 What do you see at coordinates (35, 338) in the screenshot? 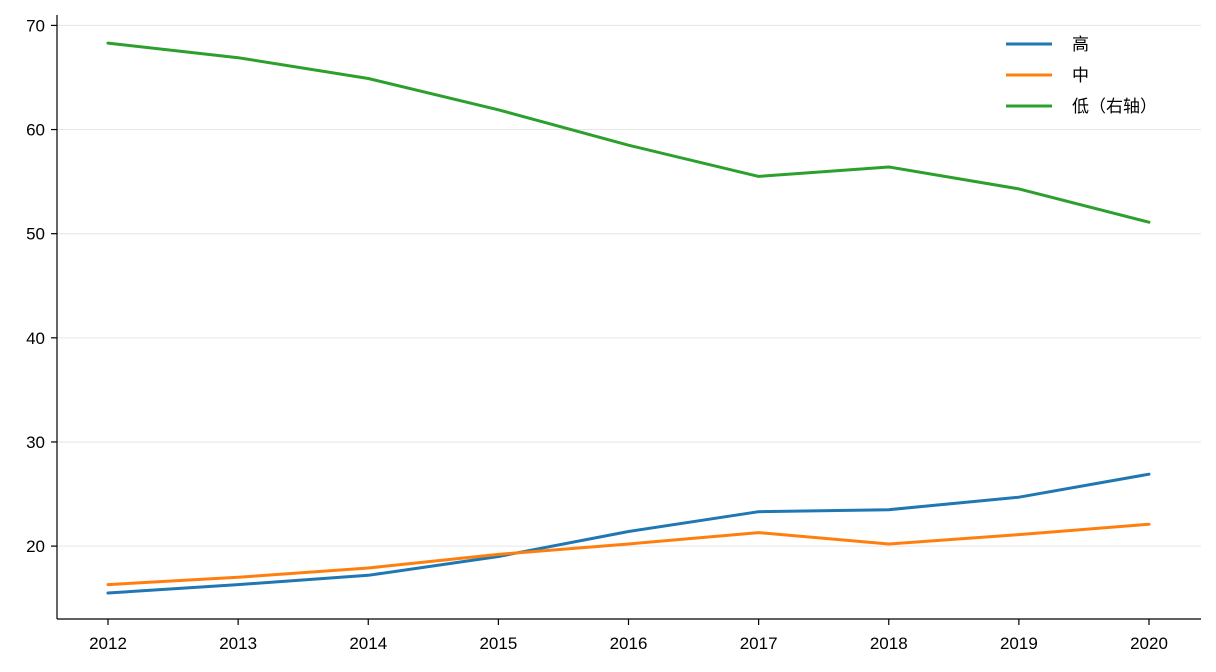
I see `y-tick-label: 40` at bounding box center [35, 338].